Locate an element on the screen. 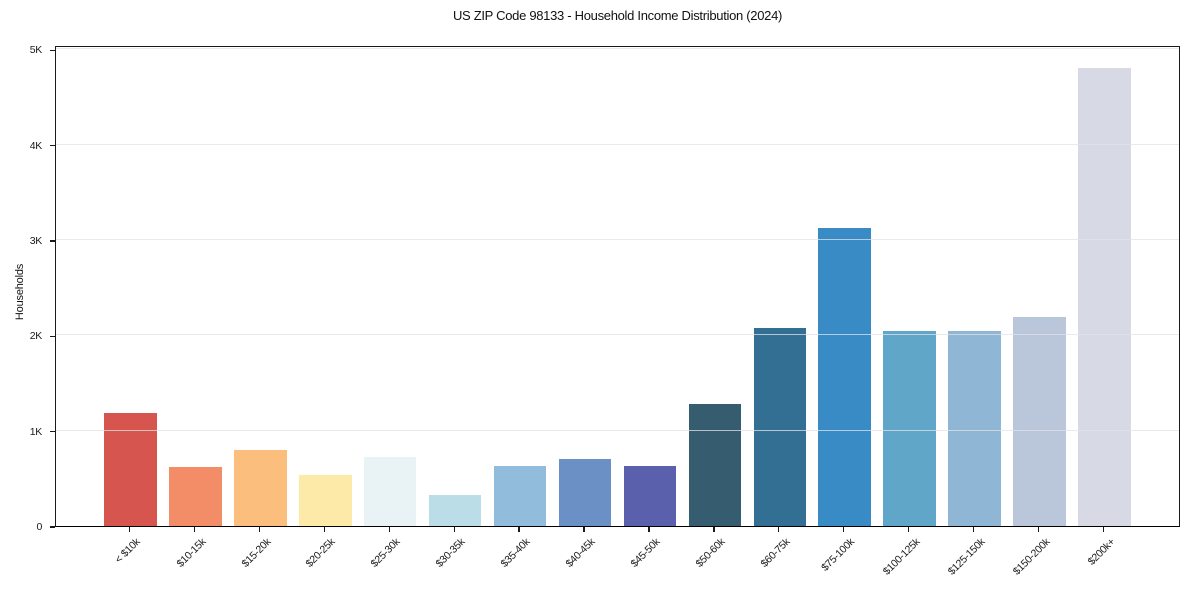 The height and width of the screenshot is (590, 1189). bar-$60-75k is located at coordinates (780, 427).